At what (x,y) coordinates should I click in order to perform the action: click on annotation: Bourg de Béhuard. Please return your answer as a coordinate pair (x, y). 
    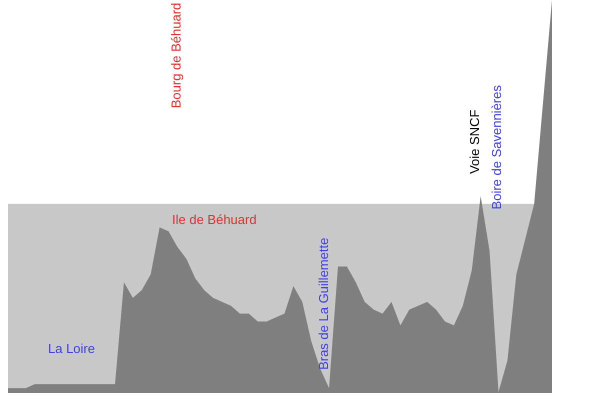
    Looking at the image, I should click on (176, 55).